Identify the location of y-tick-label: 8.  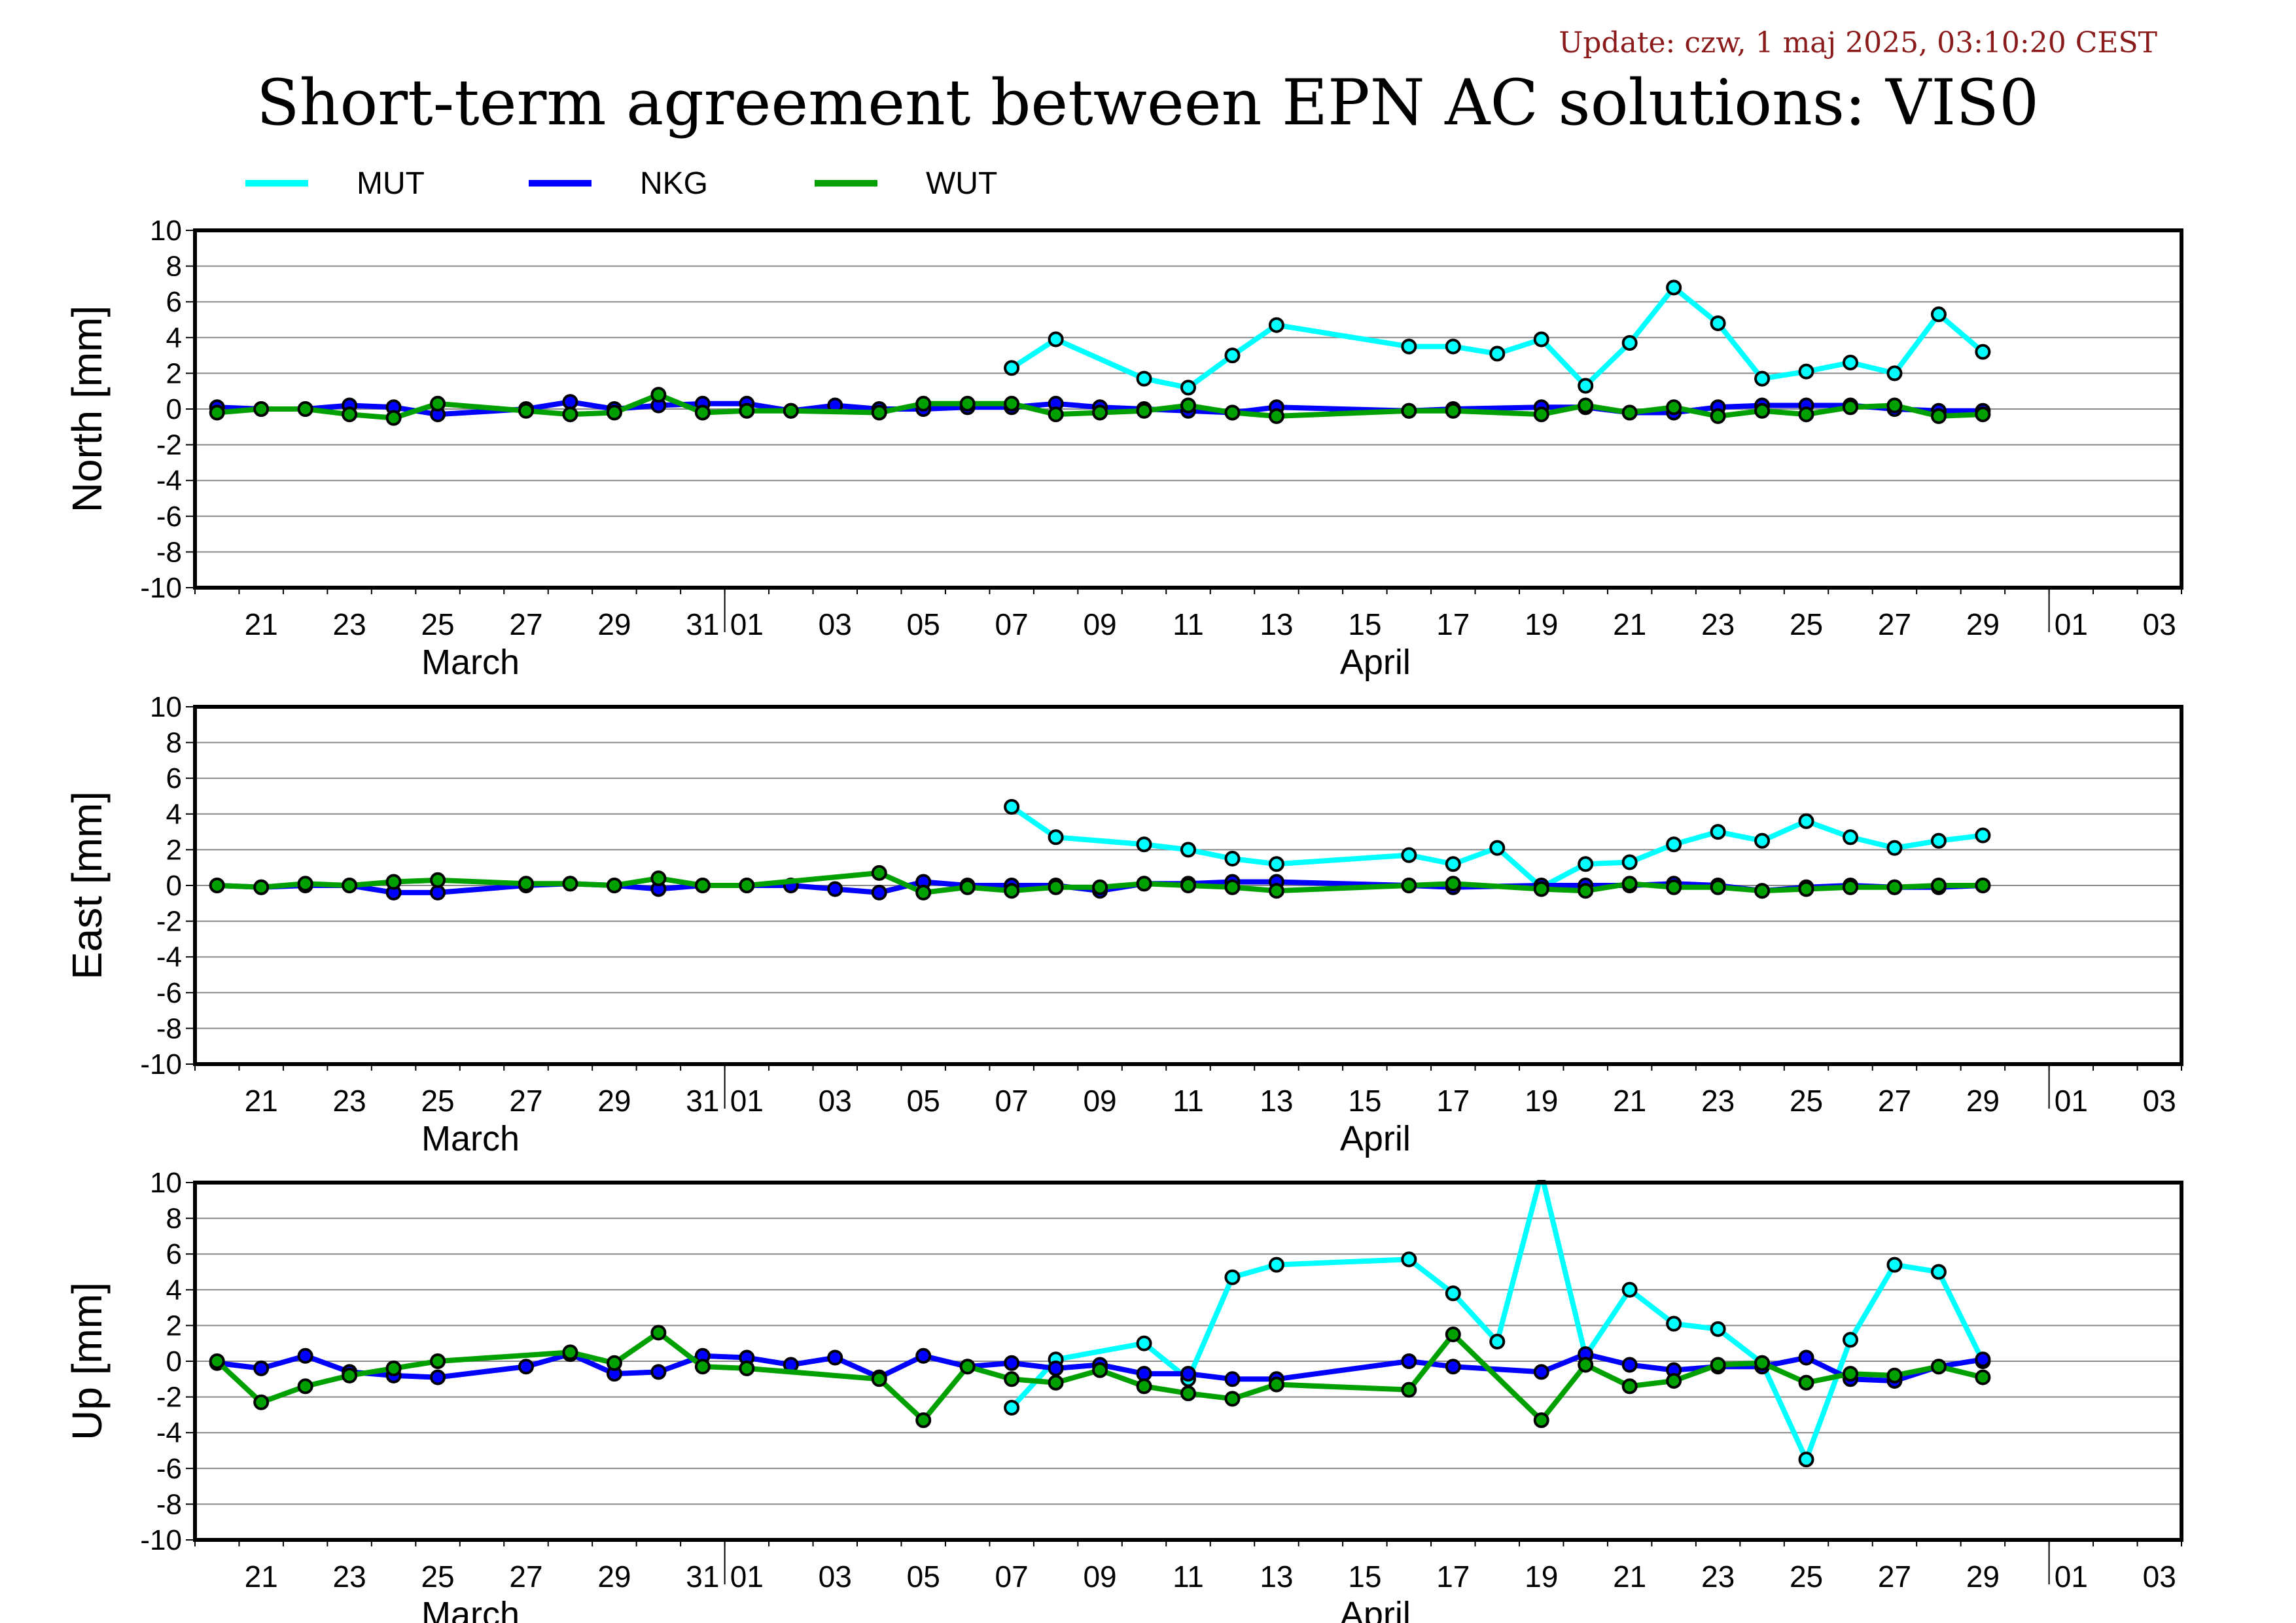
(174, 743).